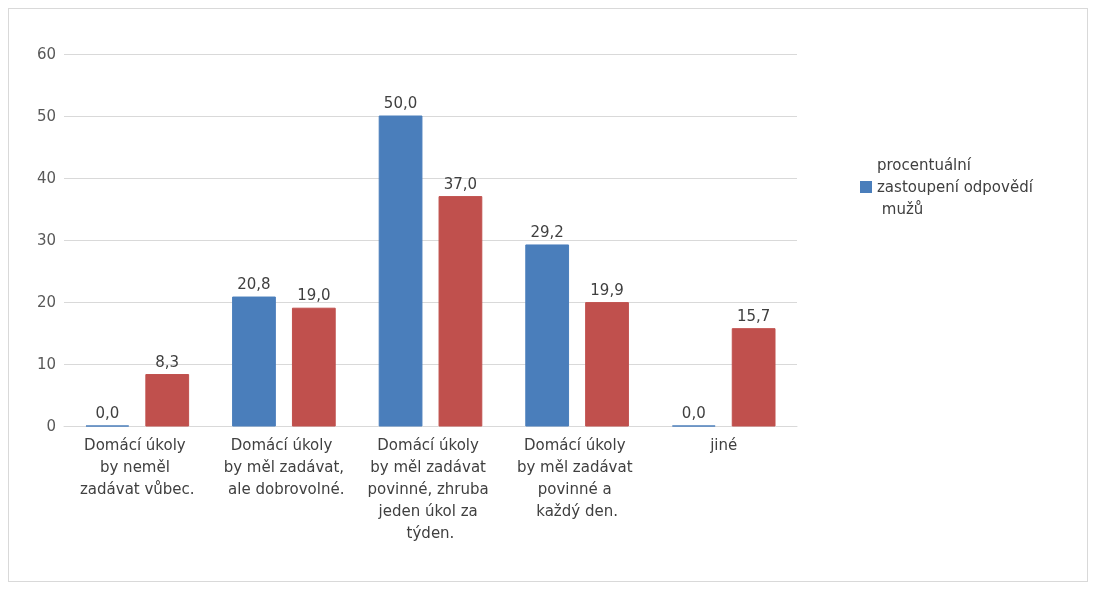 The width and height of the screenshot is (1096, 590). I want to click on x-tick-label: Domácí úkoly by neměl zadávat vůbec., so click(137, 467).